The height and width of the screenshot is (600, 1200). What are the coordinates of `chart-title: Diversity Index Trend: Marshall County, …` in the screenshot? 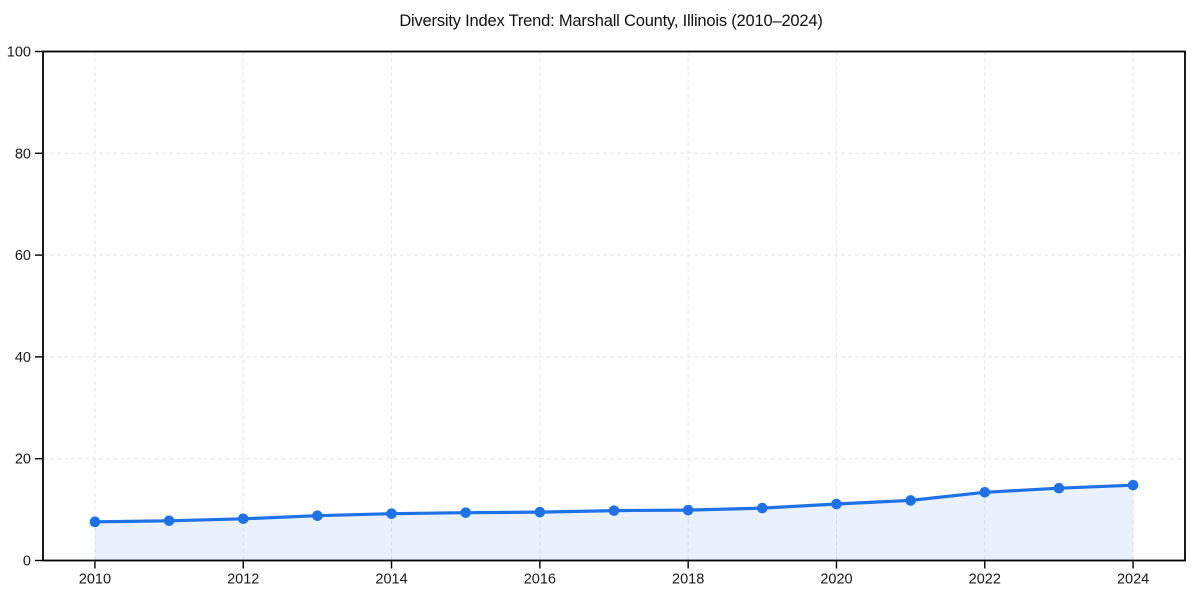 It's located at (611, 21).